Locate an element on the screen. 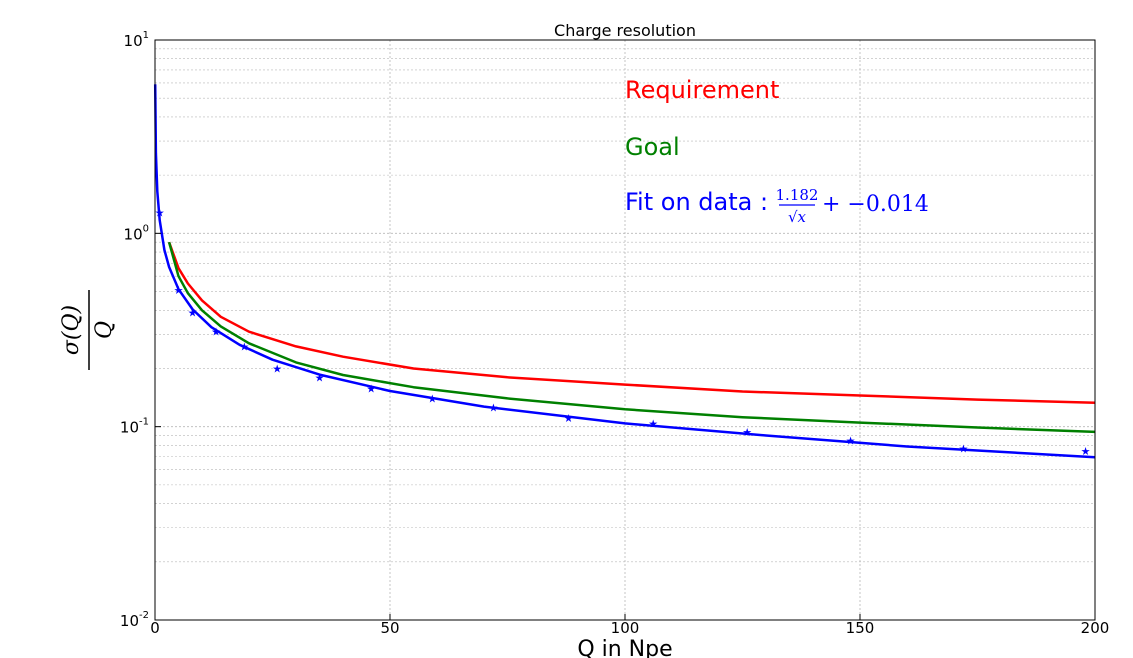 This screenshot has height=658, width=1133. legend-fit-denom: √x is located at coordinates (797, 217).